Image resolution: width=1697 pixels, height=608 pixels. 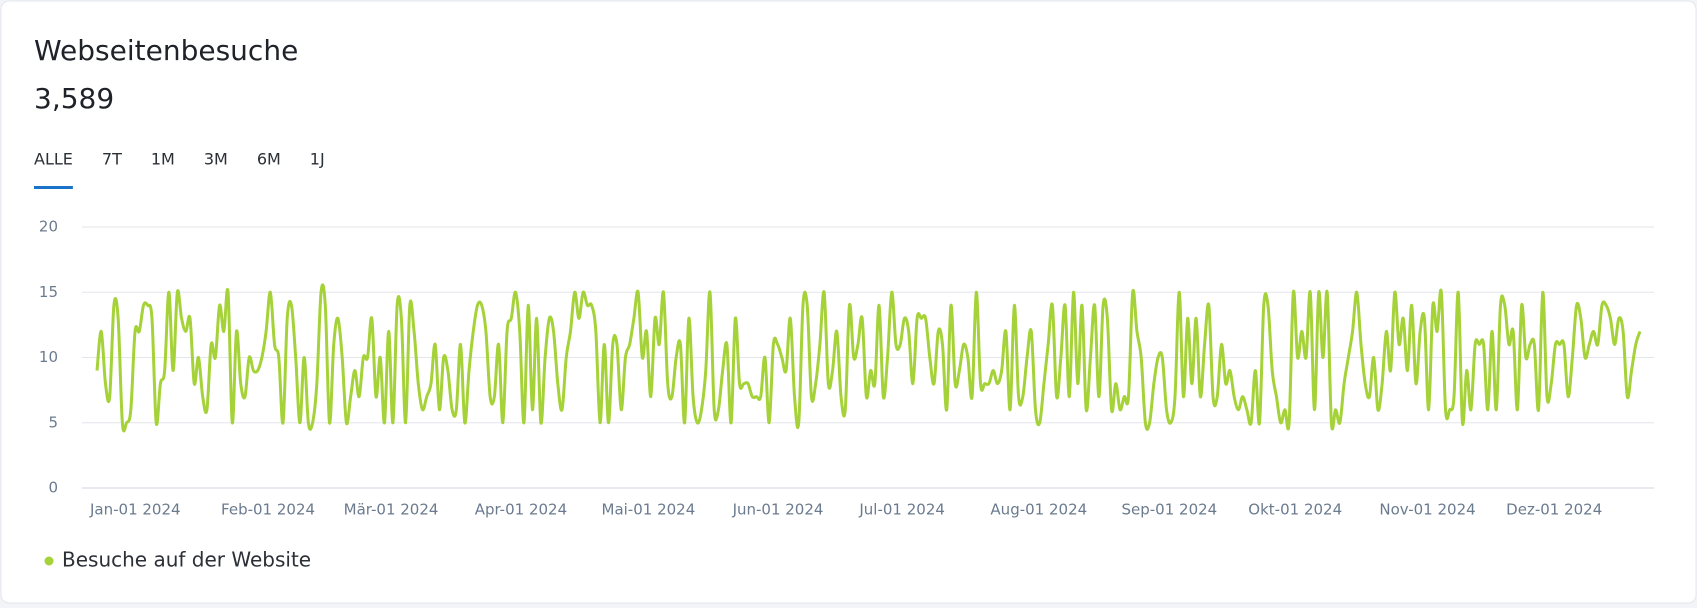 What do you see at coordinates (186, 560) in the screenshot?
I see `legend-label: Besuche auf der Website` at bounding box center [186, 560].